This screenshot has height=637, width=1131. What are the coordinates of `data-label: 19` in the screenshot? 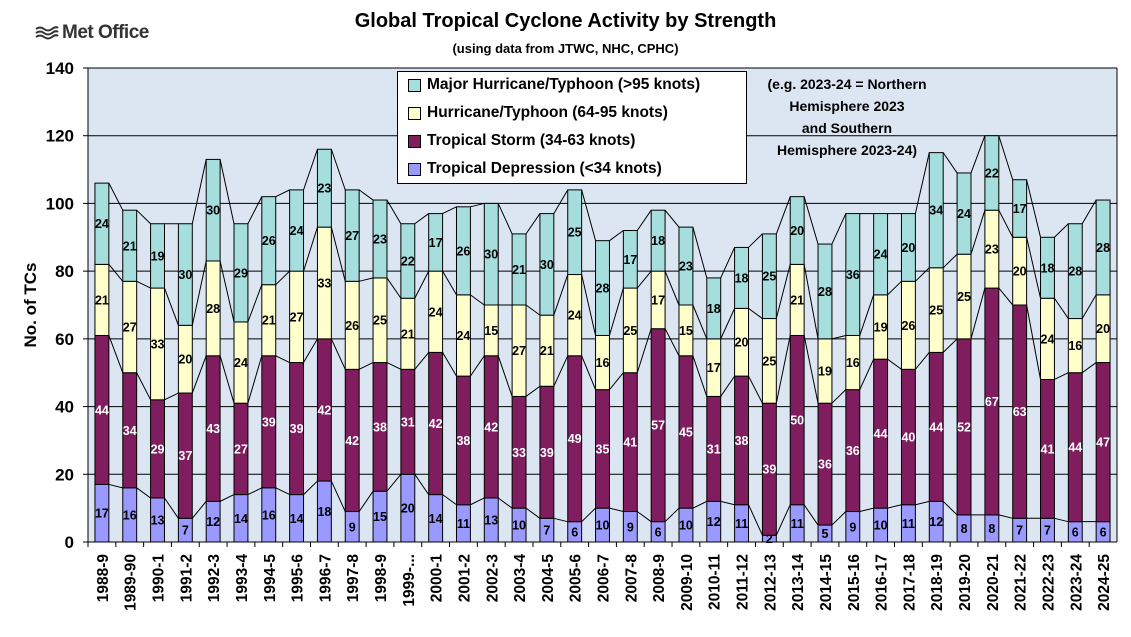 It's located at (825, 372).